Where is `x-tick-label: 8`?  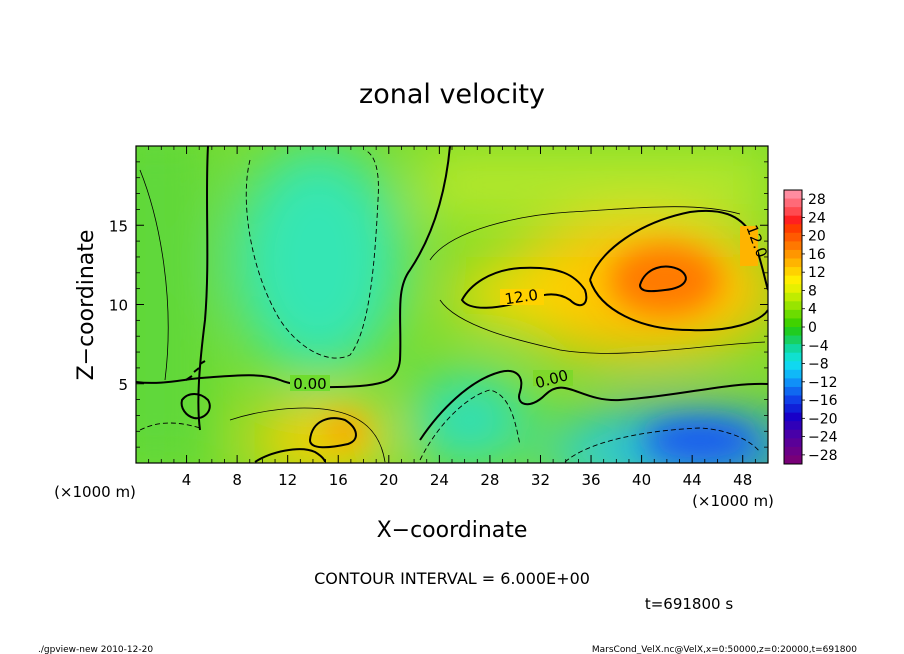 x-tick-label: 8 is located at coordinates (237, 480).